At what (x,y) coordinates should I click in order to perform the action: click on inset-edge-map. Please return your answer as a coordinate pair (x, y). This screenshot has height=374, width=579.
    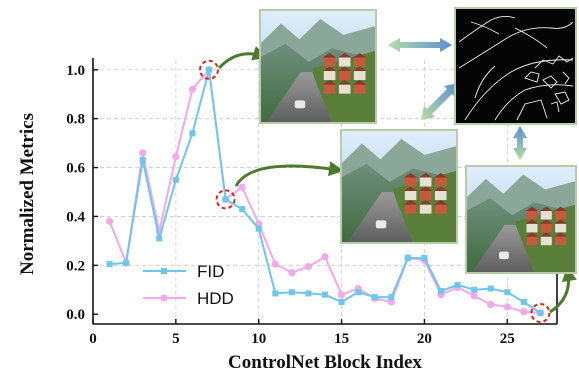
    Looking at the image, I should click on (515, 66).